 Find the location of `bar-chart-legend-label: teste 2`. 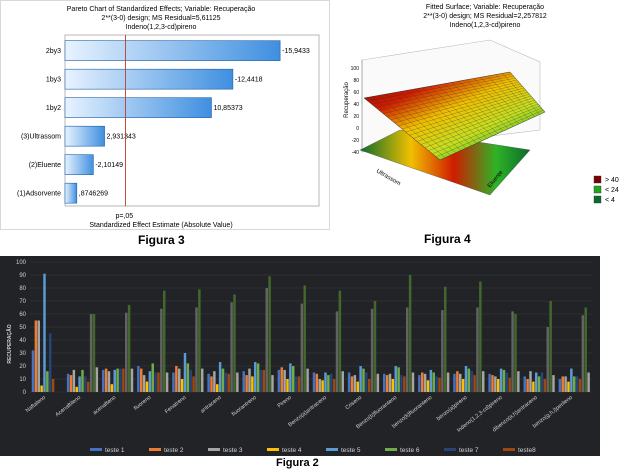

bar-chart-legend-label: teste 2 is located at coordinates (174, 450).